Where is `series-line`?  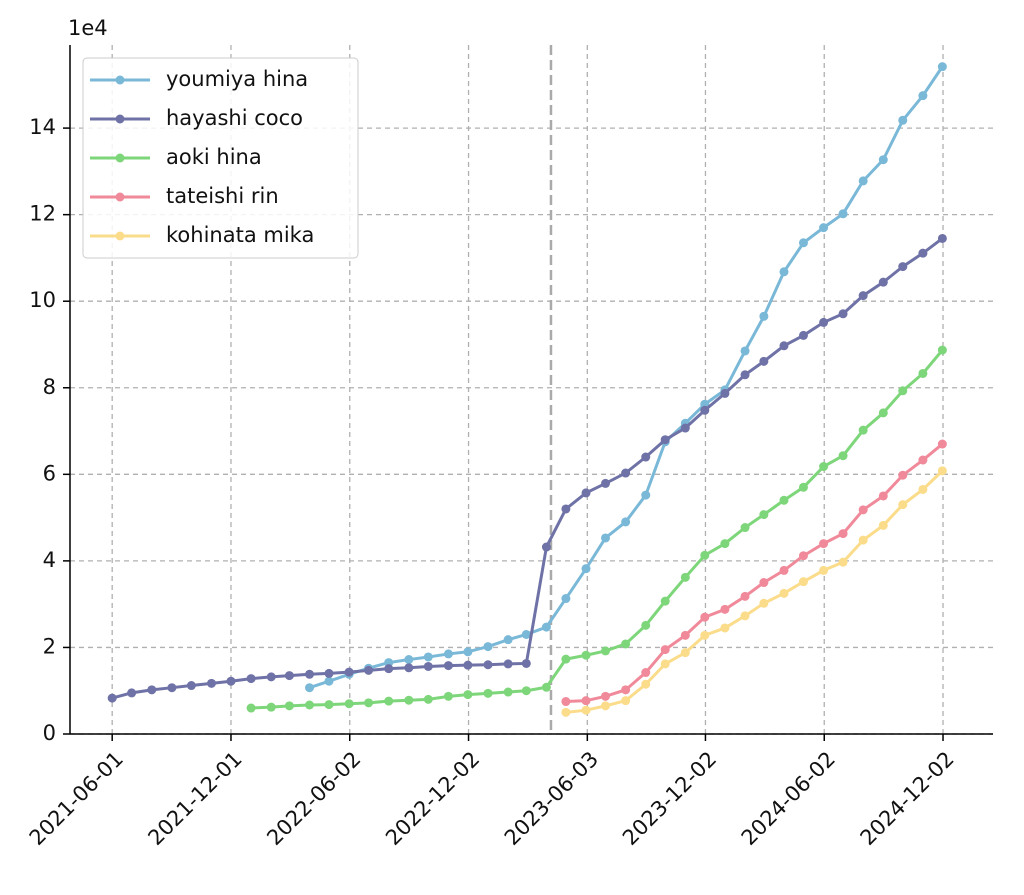
series-line is located at coordinates (754, 591).